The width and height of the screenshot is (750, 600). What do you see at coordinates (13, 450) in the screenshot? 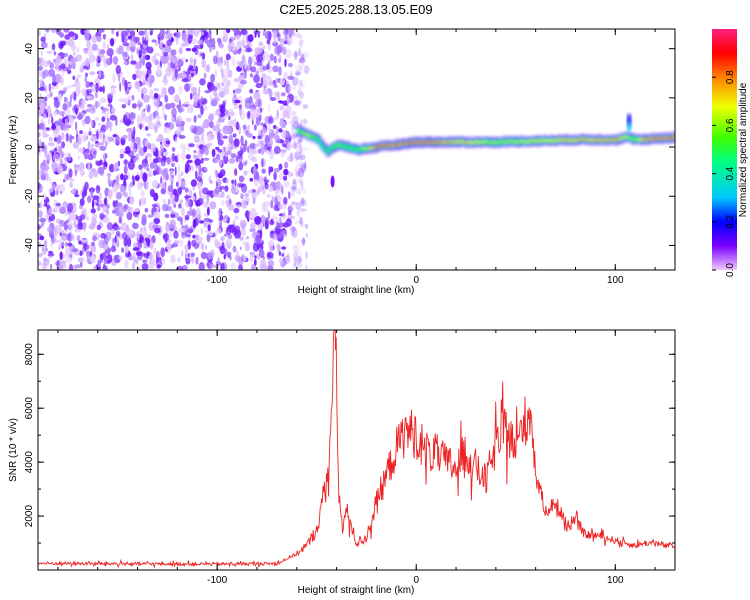
I see `snr-y-label: SNR (10 * v/v)` at bounding box center [13, 450].